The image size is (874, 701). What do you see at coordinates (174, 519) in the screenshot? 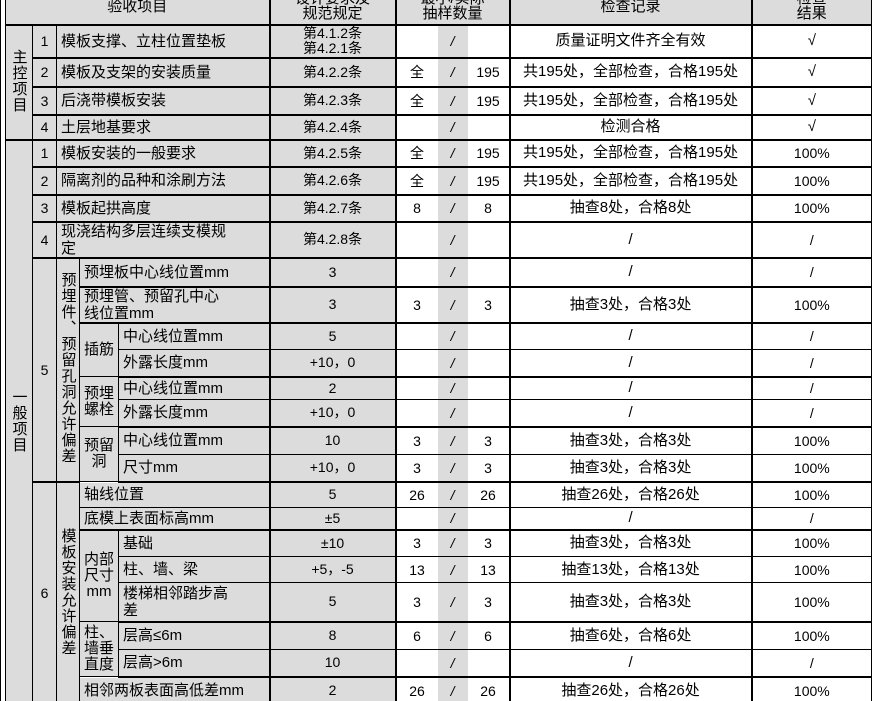
I see `item-description: 底模上表面标高mm` at bounding box center [174, 519].